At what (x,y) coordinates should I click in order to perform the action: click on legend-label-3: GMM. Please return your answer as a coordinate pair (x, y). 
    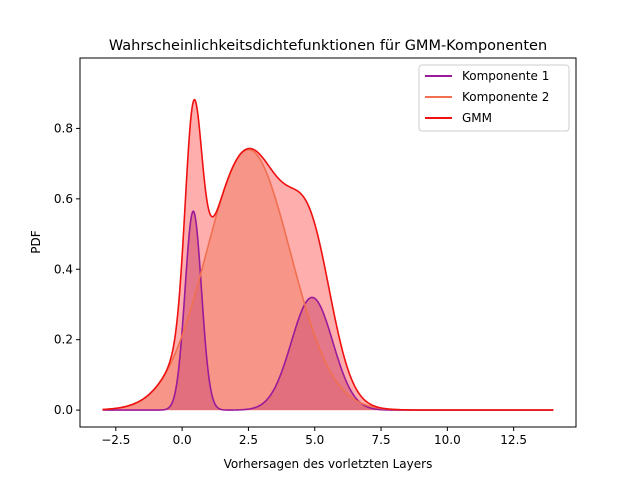
    Looking at the image, I should click on (477, 118).